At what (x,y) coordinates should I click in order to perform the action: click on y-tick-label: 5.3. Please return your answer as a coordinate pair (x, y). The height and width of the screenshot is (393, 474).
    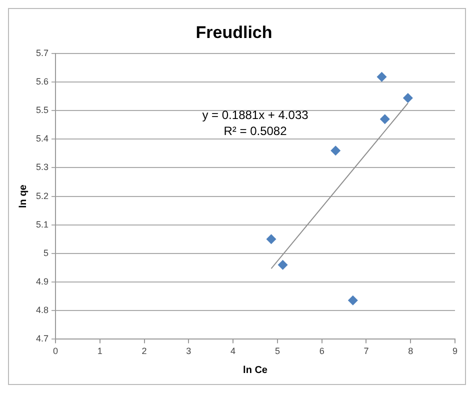
    Looking at the image, I should click on (42, 167).